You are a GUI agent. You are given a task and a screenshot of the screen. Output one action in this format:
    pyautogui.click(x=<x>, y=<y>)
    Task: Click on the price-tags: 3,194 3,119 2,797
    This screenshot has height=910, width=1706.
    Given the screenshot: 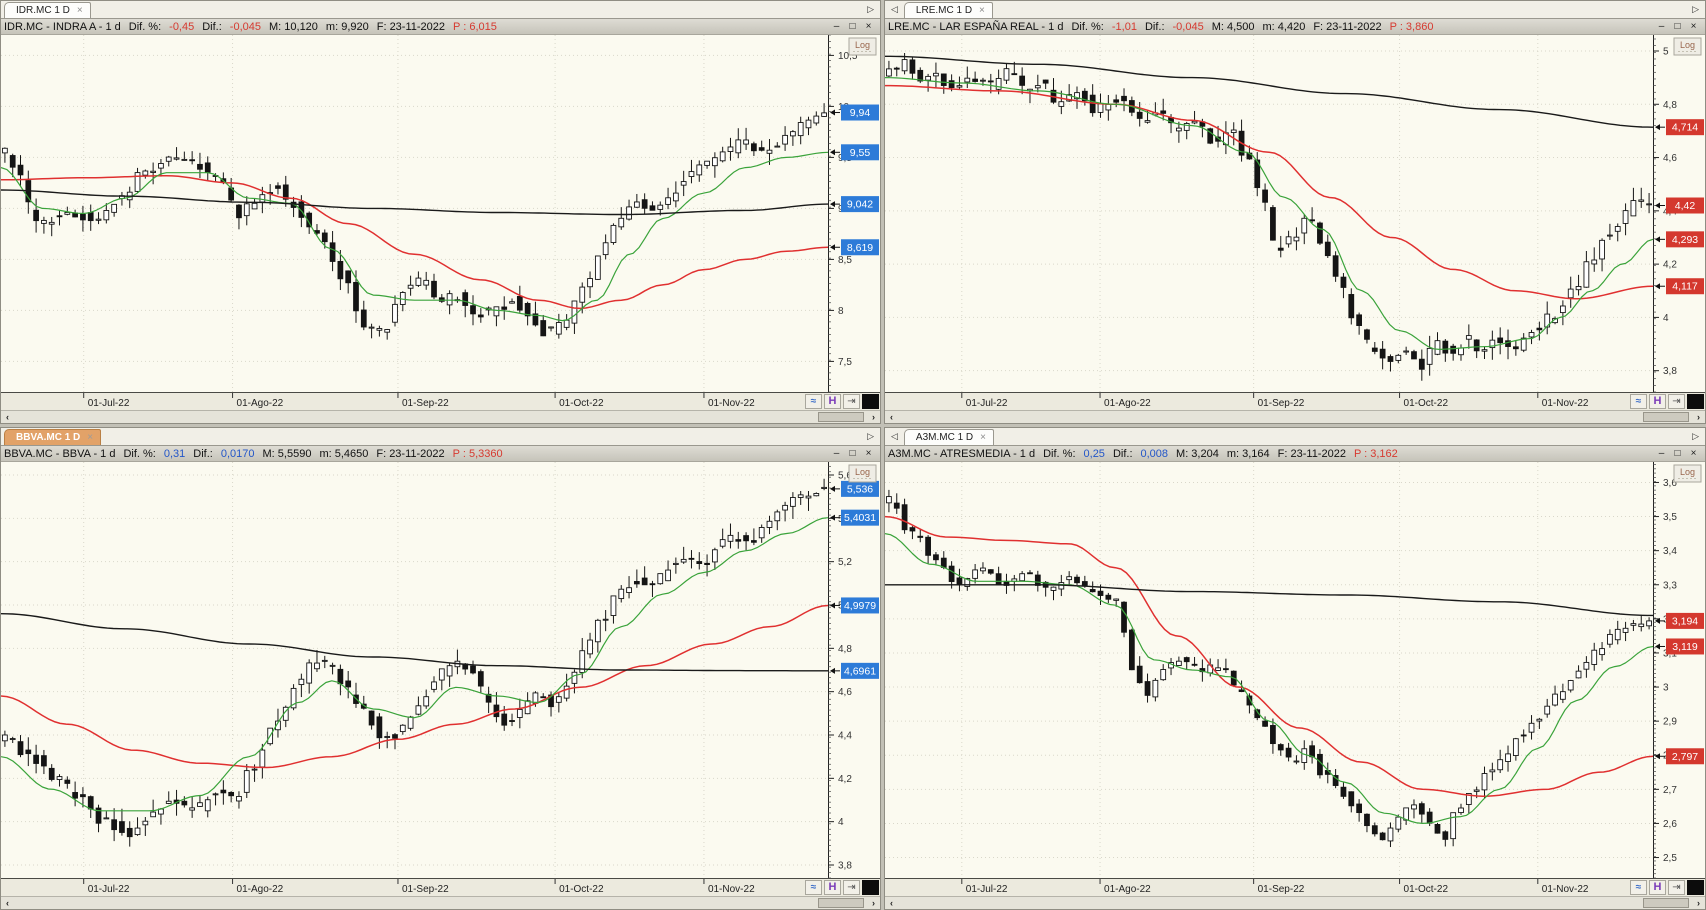 What is the action you would take?
    pyautogui.click(x=1679, y=688)
    